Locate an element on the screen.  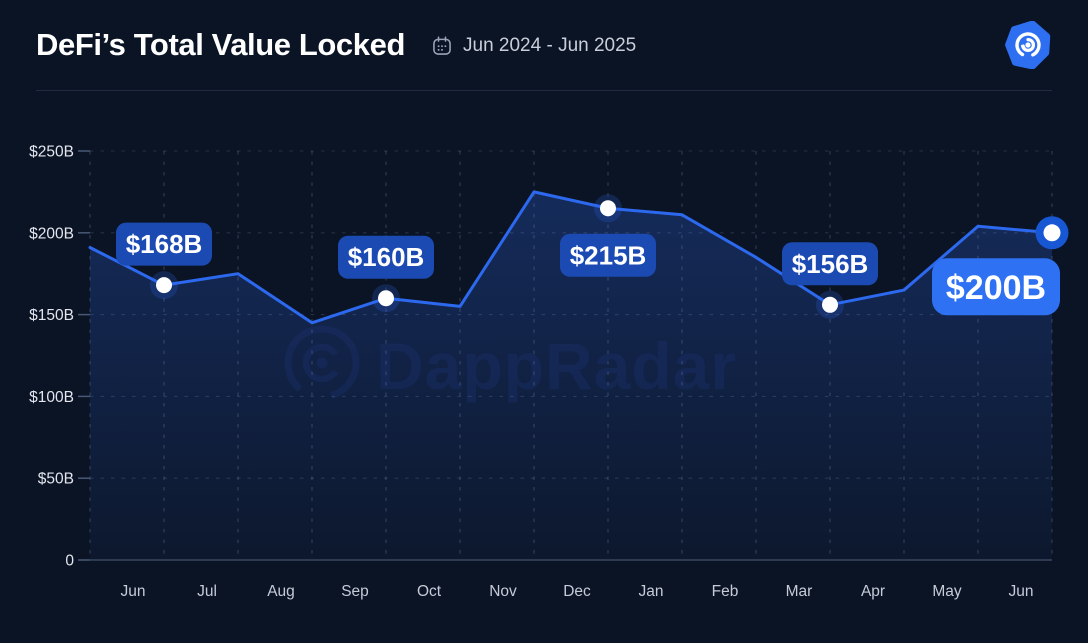
date-range: Jun 2024 - Jun 2025 is located at coordinates (533, 46).